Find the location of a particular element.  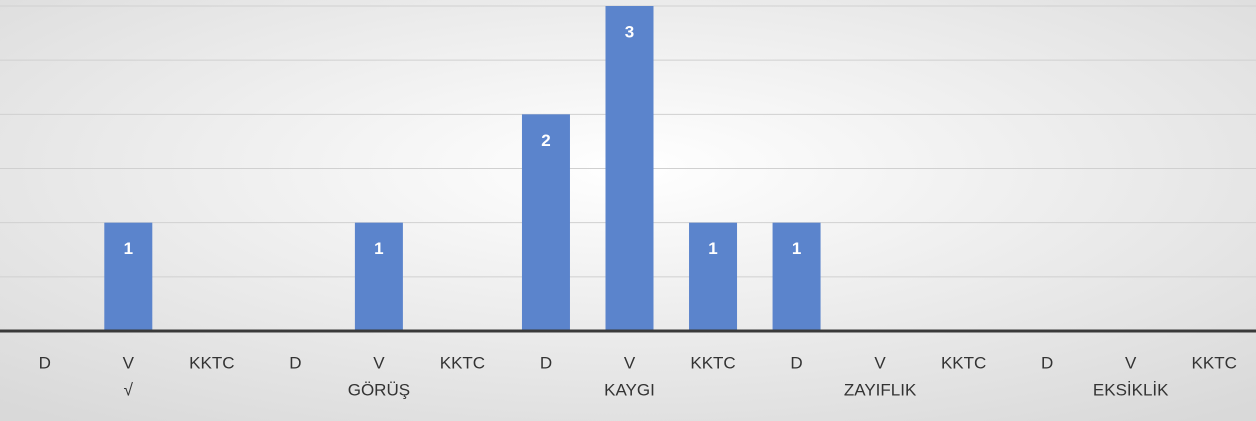

value-label: 2 is located at coordinates (545, 140).